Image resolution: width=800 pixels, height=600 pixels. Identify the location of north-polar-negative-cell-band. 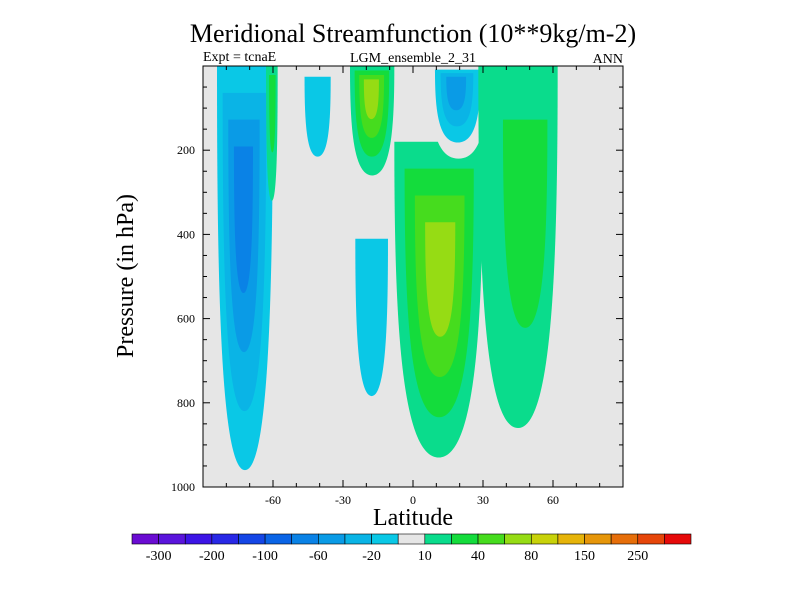
(582, 150).